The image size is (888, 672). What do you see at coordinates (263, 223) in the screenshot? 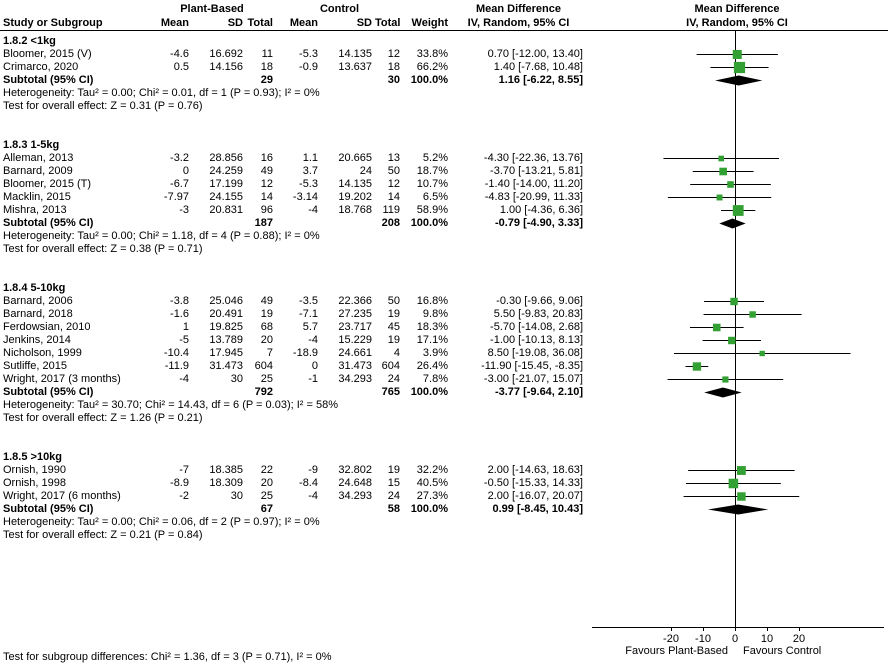
I see `plant-total-value: 187` at bounding box center [263, 223].